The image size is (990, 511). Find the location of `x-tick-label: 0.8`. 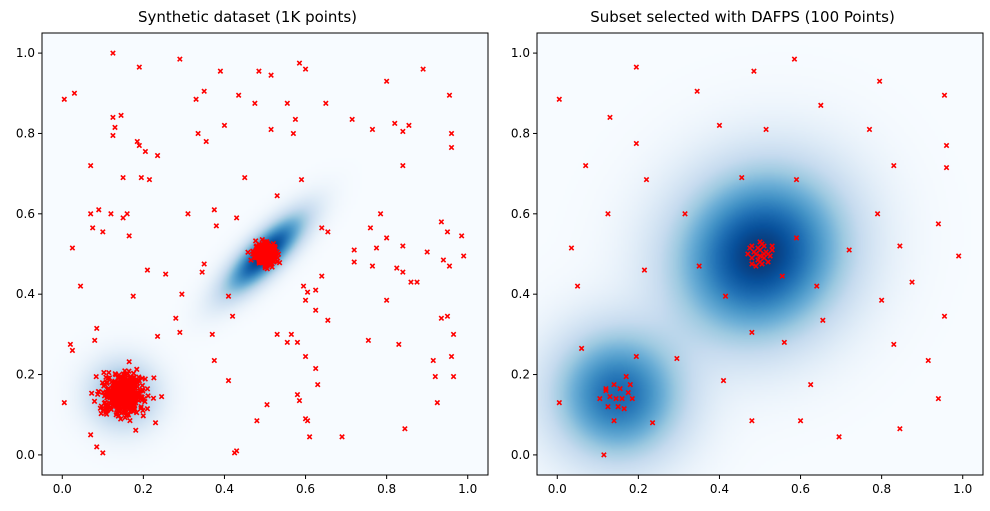

x-tick-label: 0.8 is located at coordinates (386, 489).